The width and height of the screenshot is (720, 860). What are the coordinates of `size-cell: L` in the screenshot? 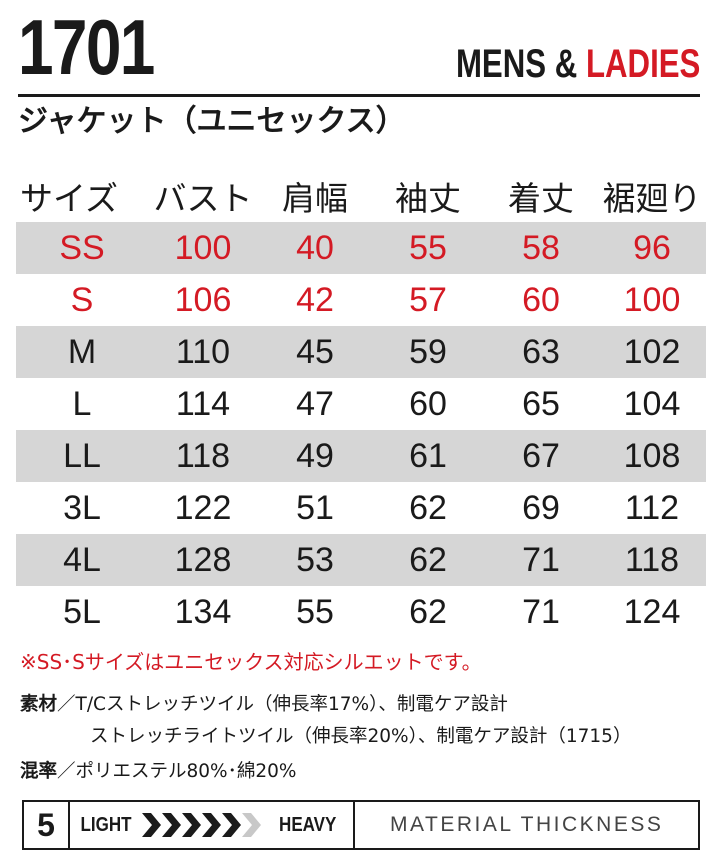 It's located at (82, 403).